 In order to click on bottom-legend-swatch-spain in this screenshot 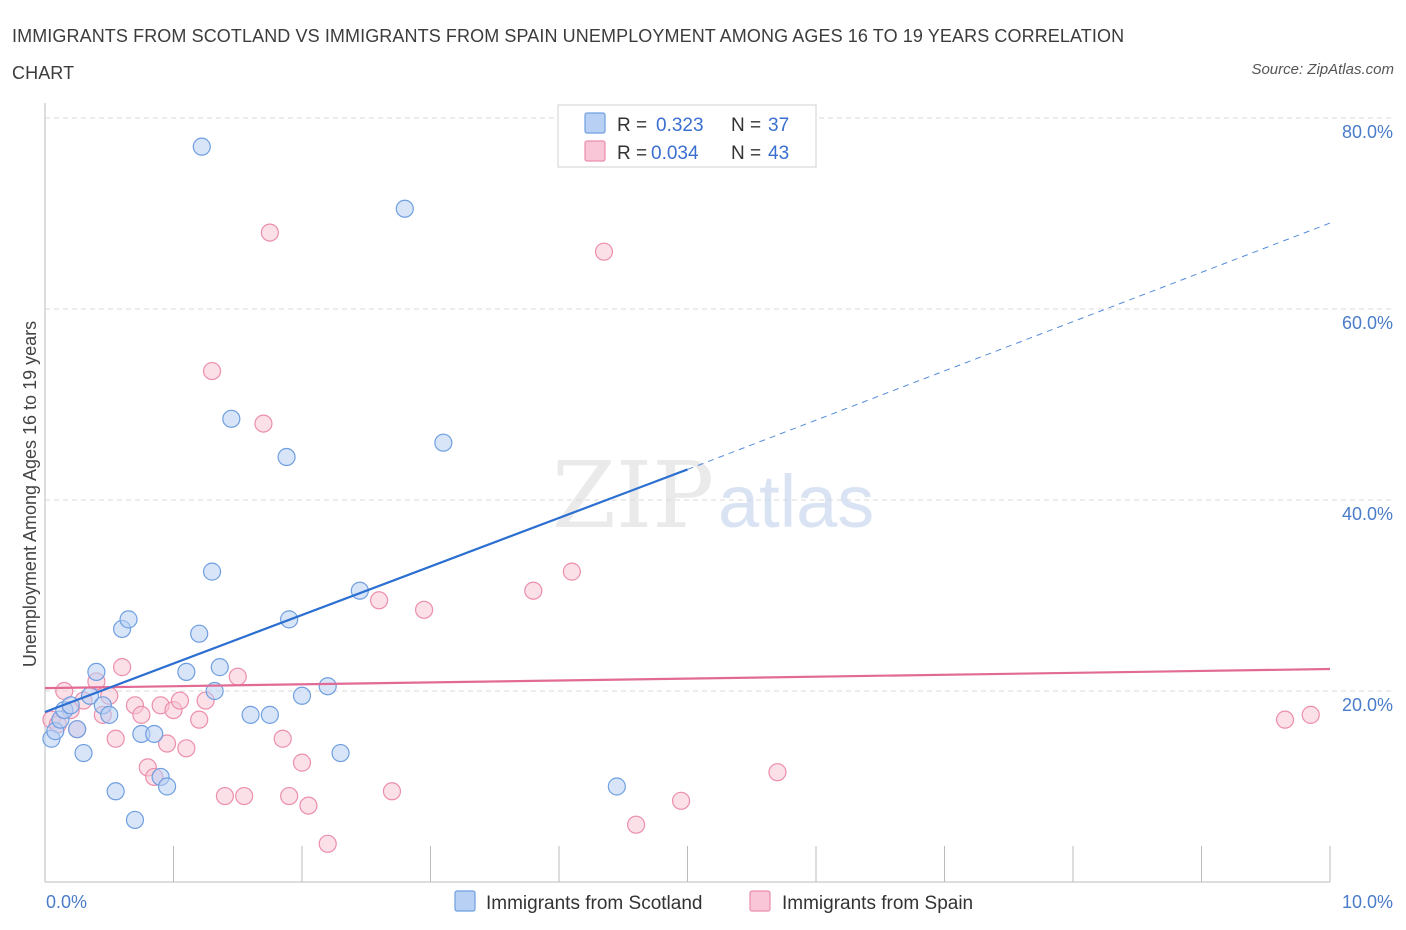, I will do `click(760, 901)`.